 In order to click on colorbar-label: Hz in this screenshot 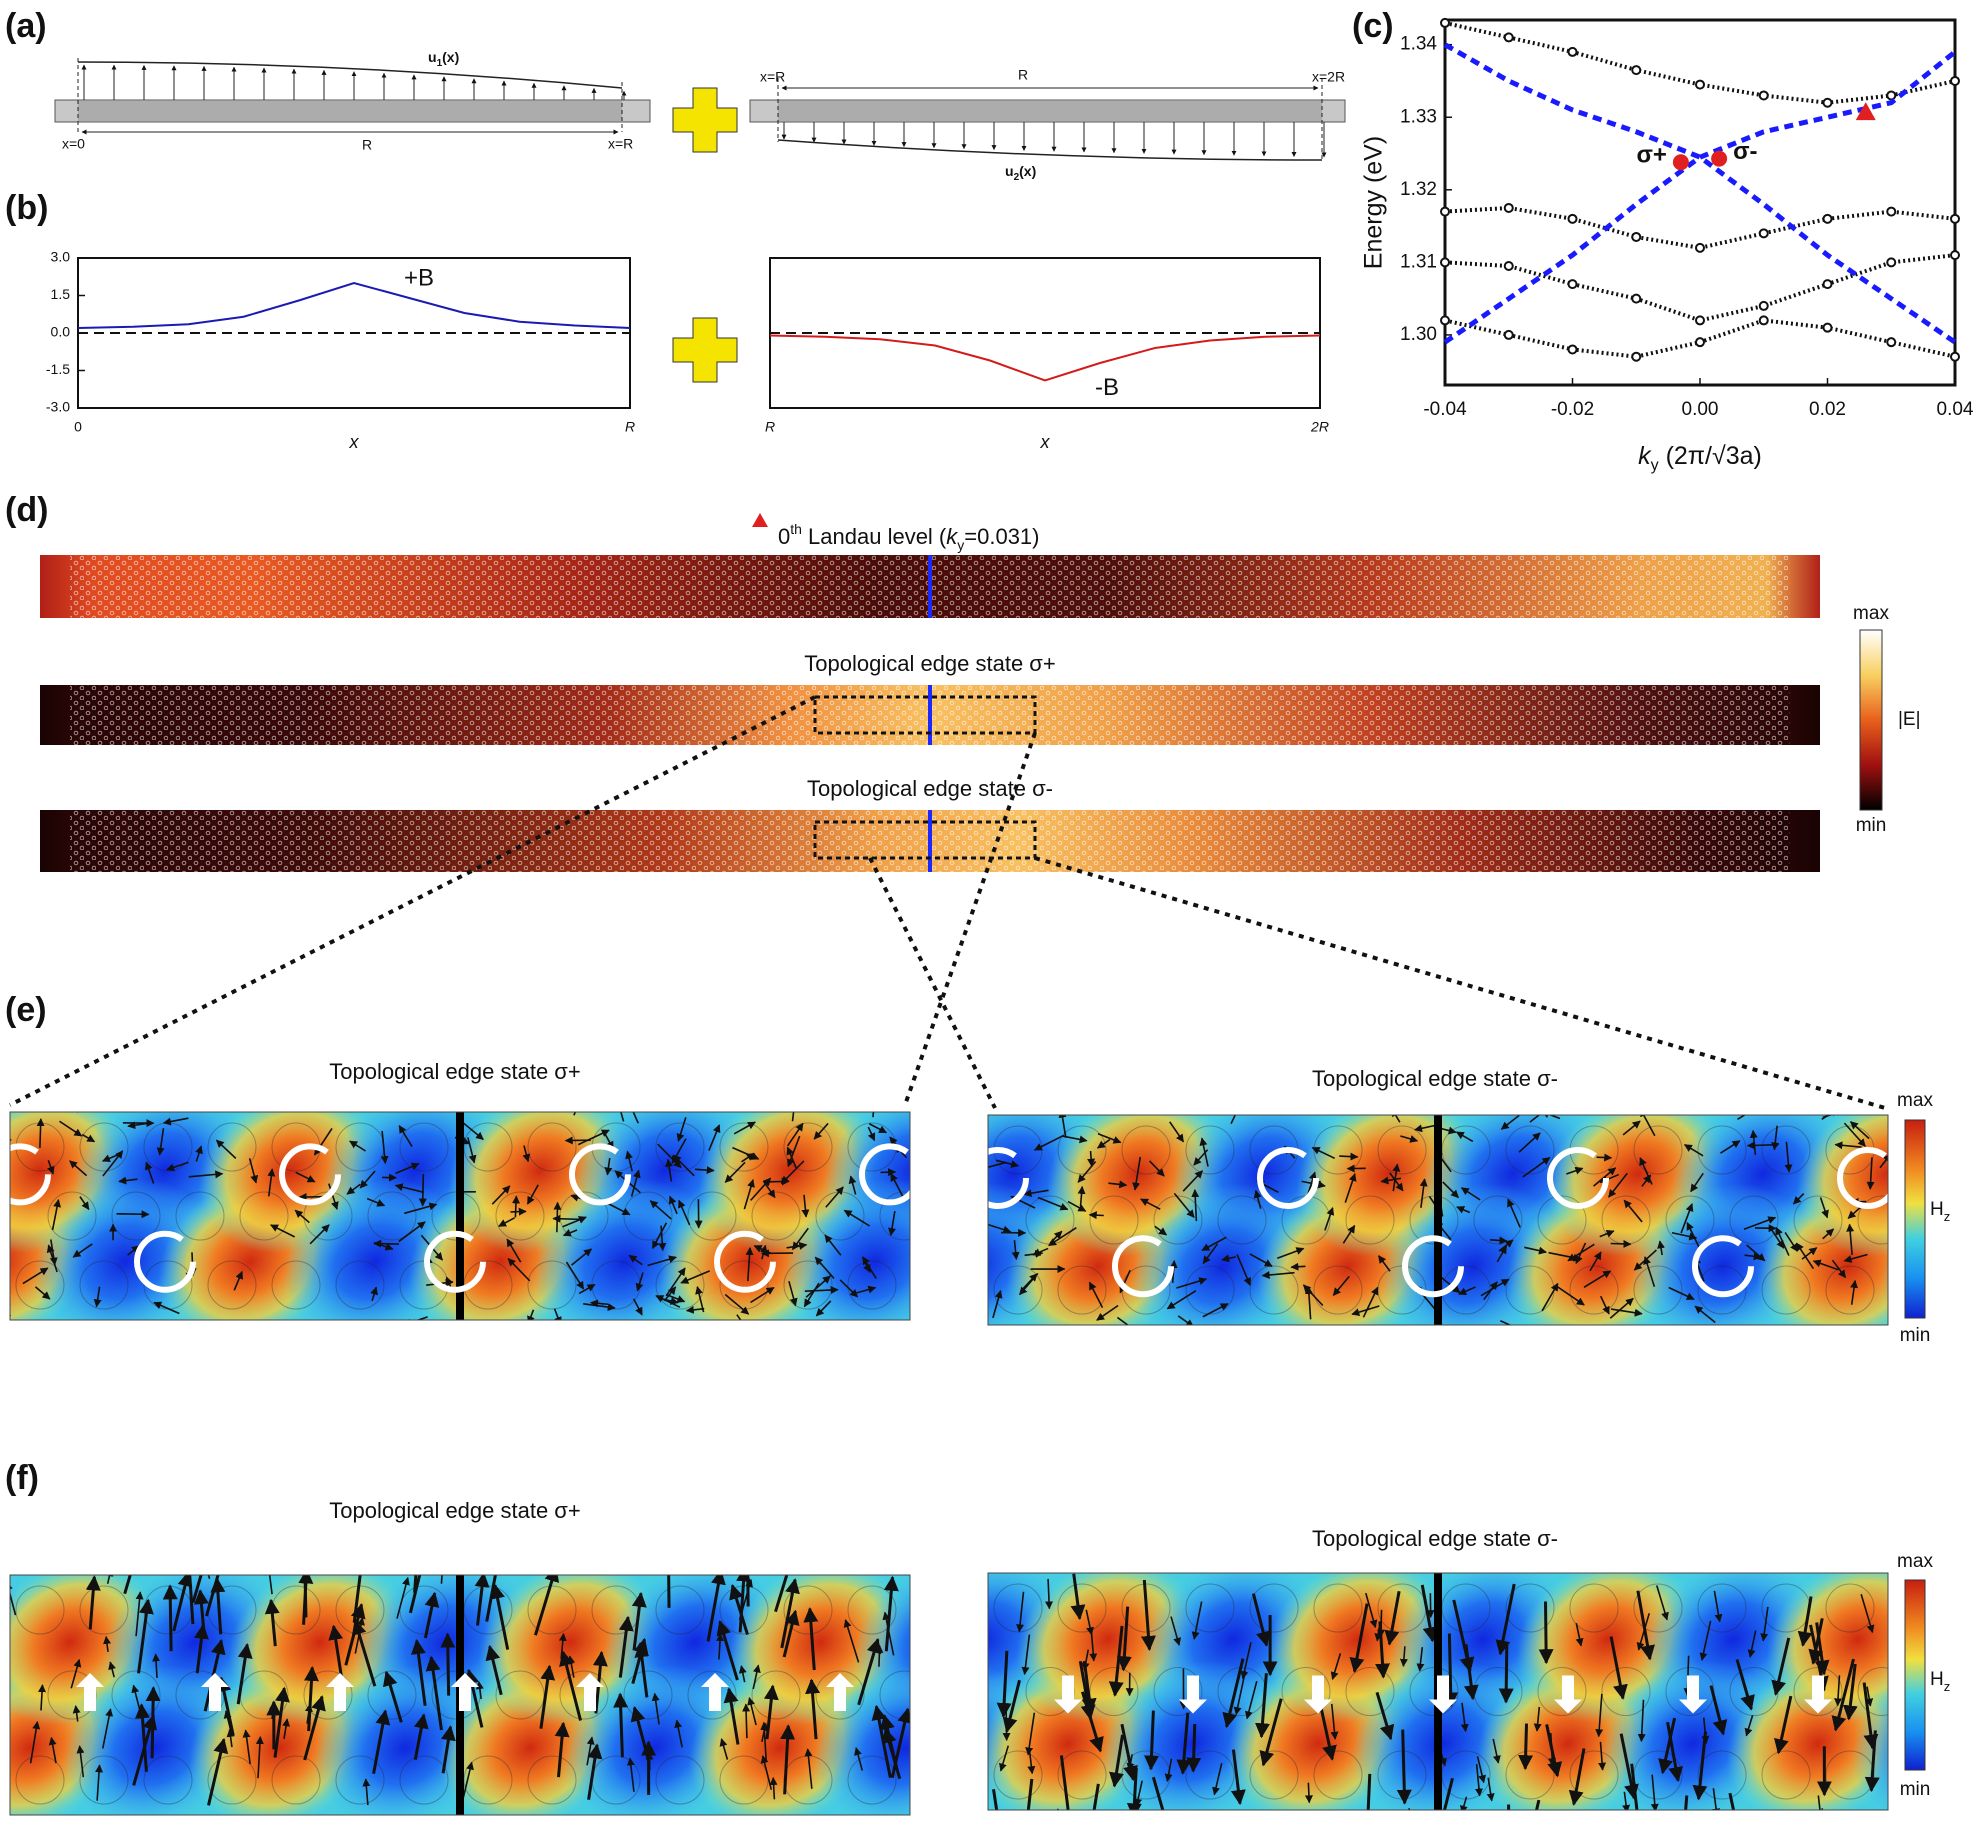, I will do `click(1940, 1681)`.